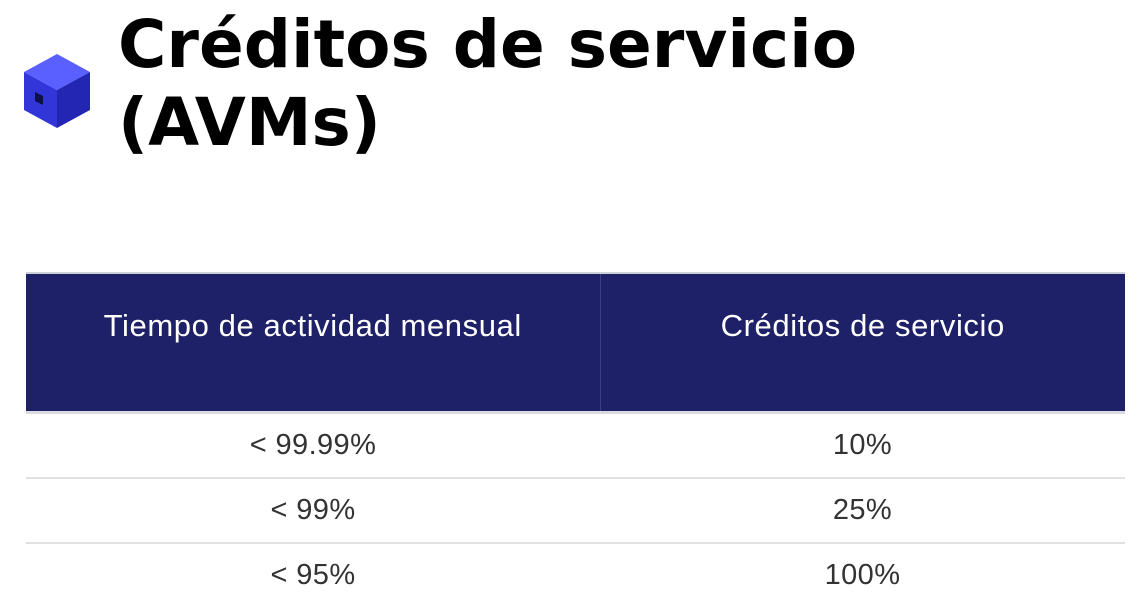  Describe the element at coordinates (57, 91) in the screenshot. I see `cube-icon` at that location.